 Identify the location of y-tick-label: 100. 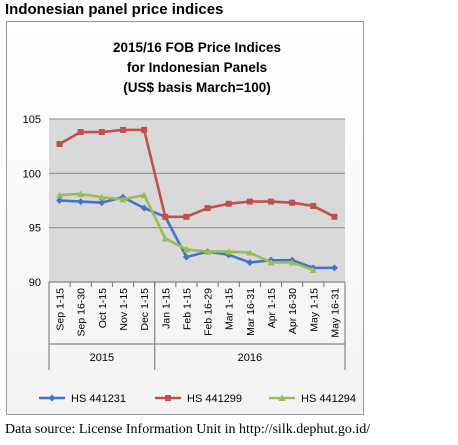
(32, 174).